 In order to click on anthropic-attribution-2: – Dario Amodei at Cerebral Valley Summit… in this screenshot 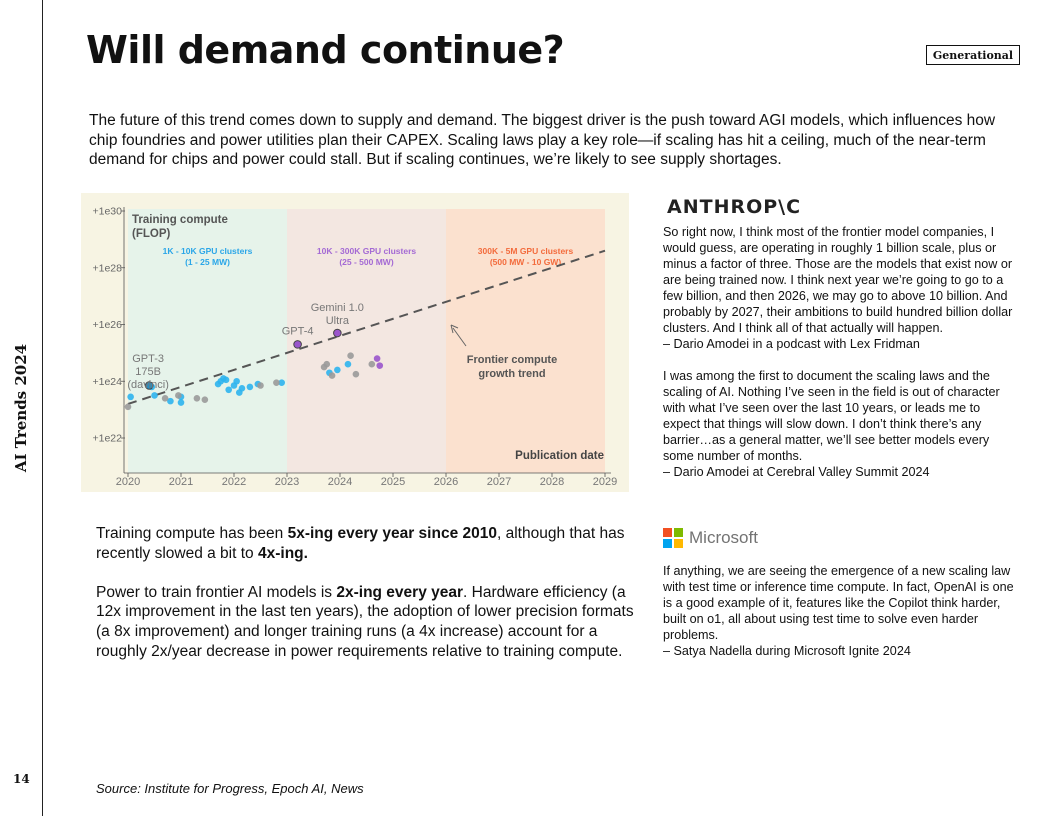, I will do `click(796, 472)`.